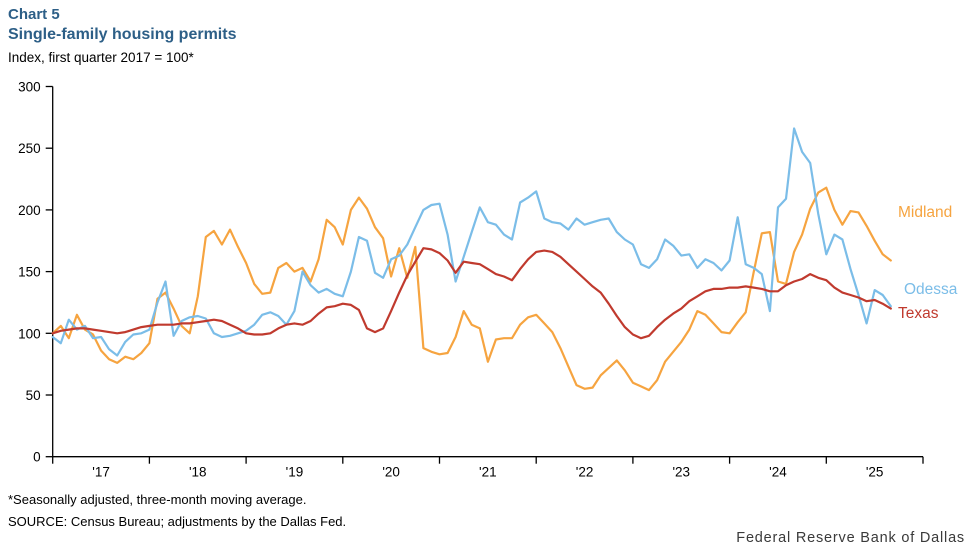 The width and height of the screenshot is (972, 550). I want to click on page-title: Single-family housing permits, so click(122, 34).